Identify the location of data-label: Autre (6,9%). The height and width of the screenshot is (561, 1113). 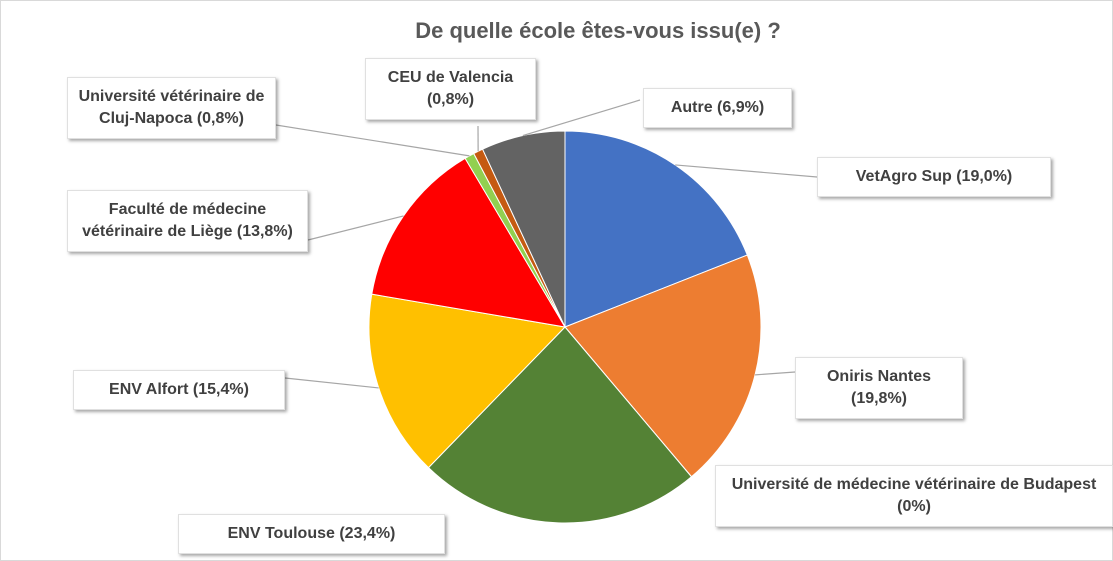
(717, 108).